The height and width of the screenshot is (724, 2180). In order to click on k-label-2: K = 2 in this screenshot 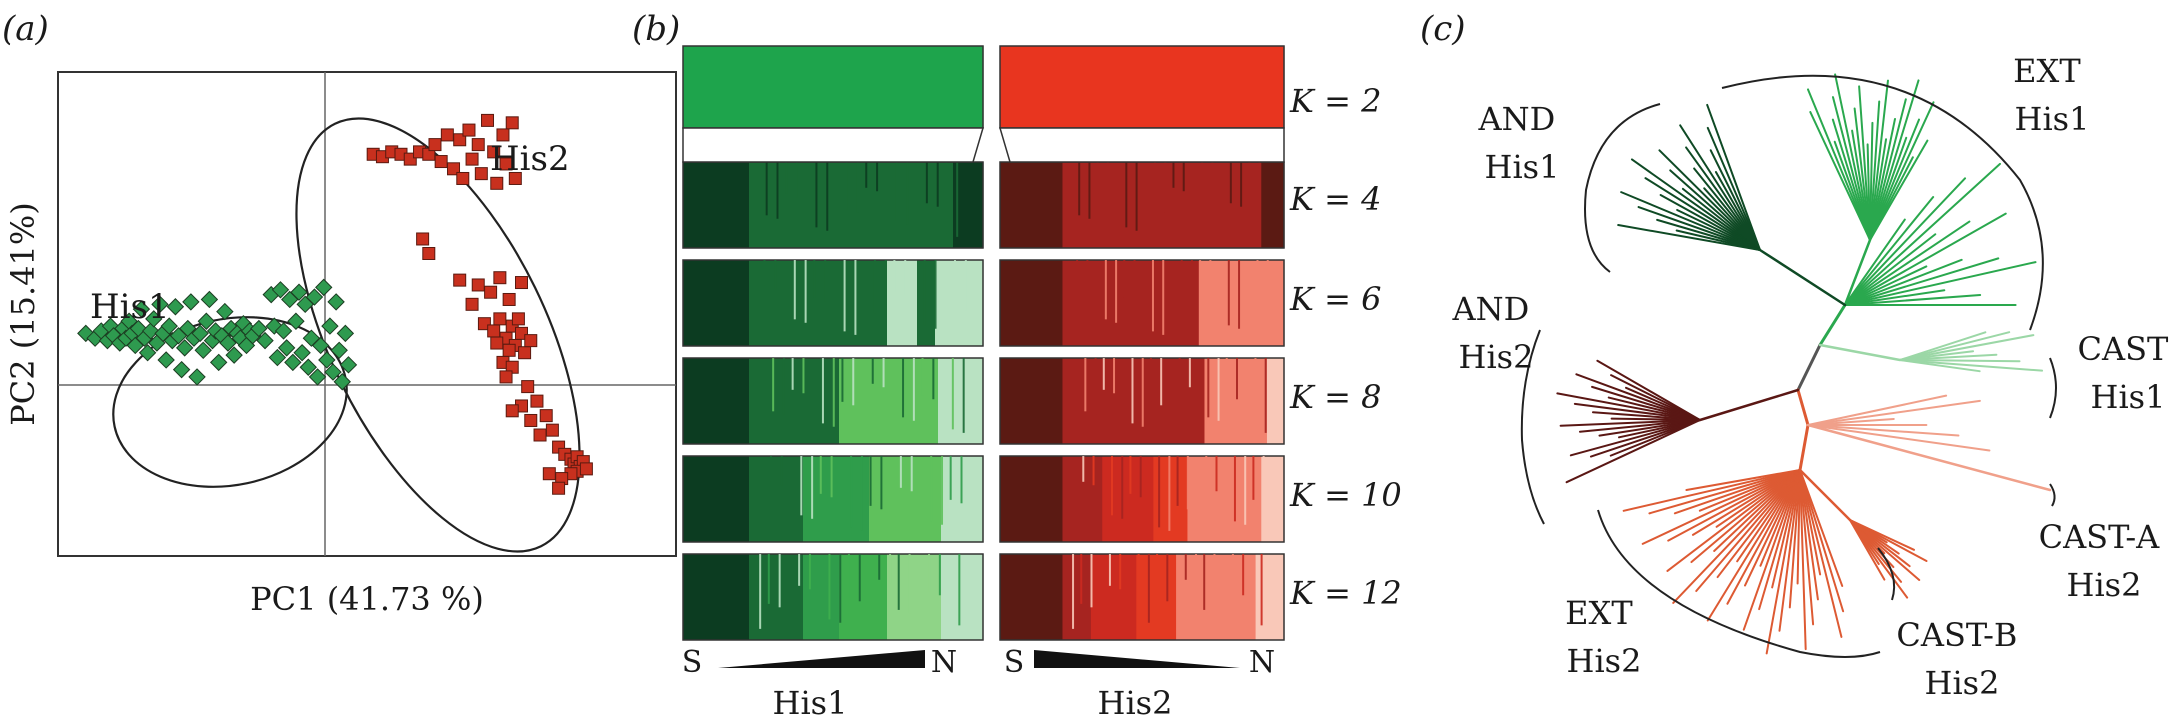, I will do `click(1335, 101)`.